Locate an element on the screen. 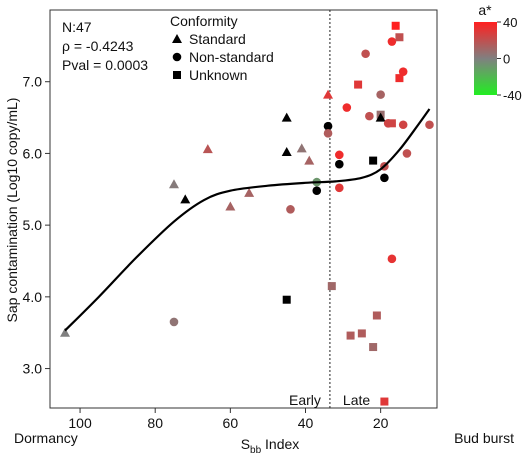 This screenshot has height=457, width=526. y-axis-label: Sap contamination (Log10 copy/mL) is located at coordinates (12, 210).